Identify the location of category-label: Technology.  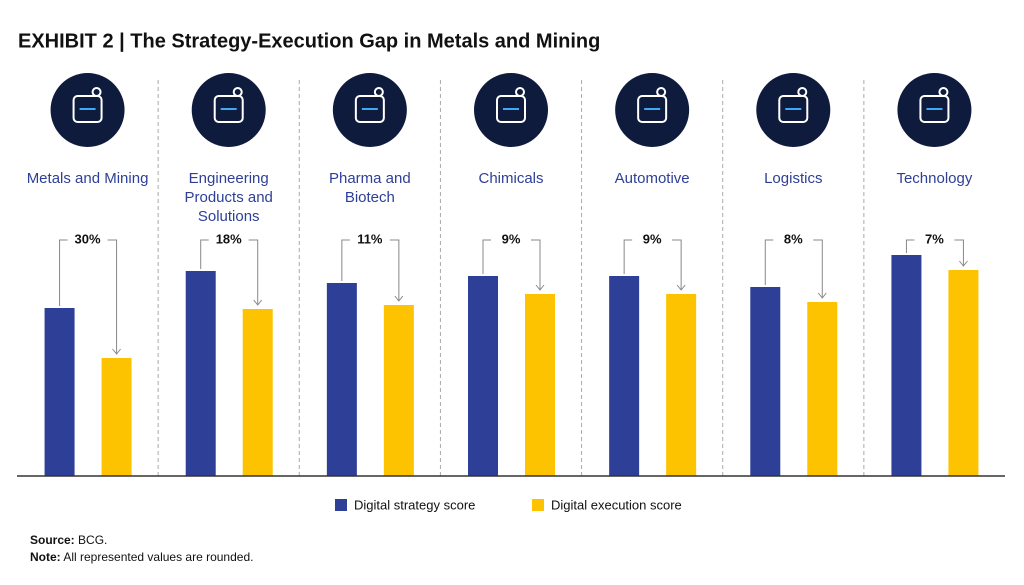
(934, 178).